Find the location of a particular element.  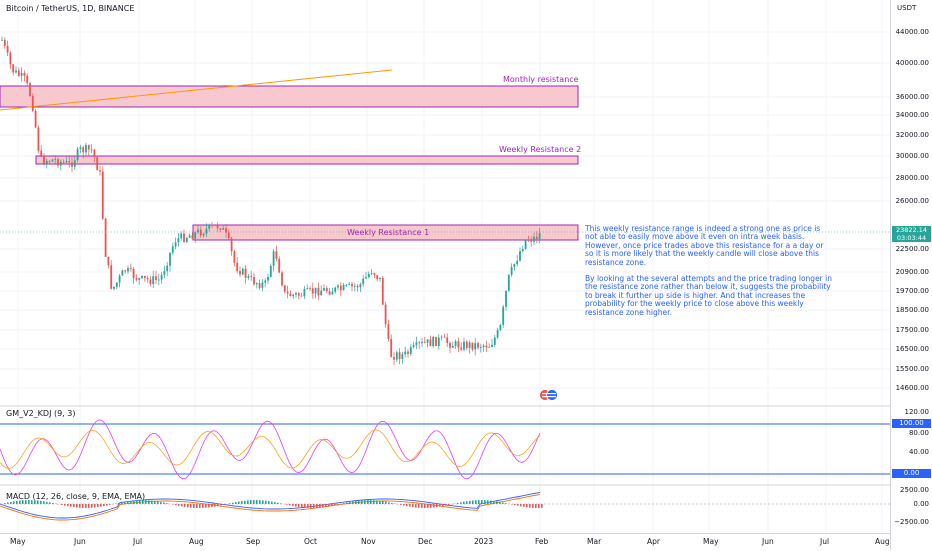

weekly-resistance-1-label: Weekly Resistance 1 is located at coordinates (388, 232).